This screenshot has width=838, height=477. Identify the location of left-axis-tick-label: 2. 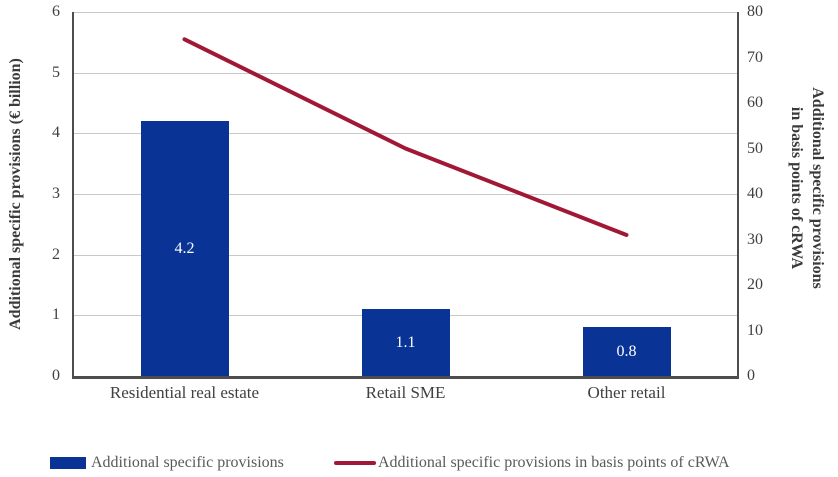
(56, 254).